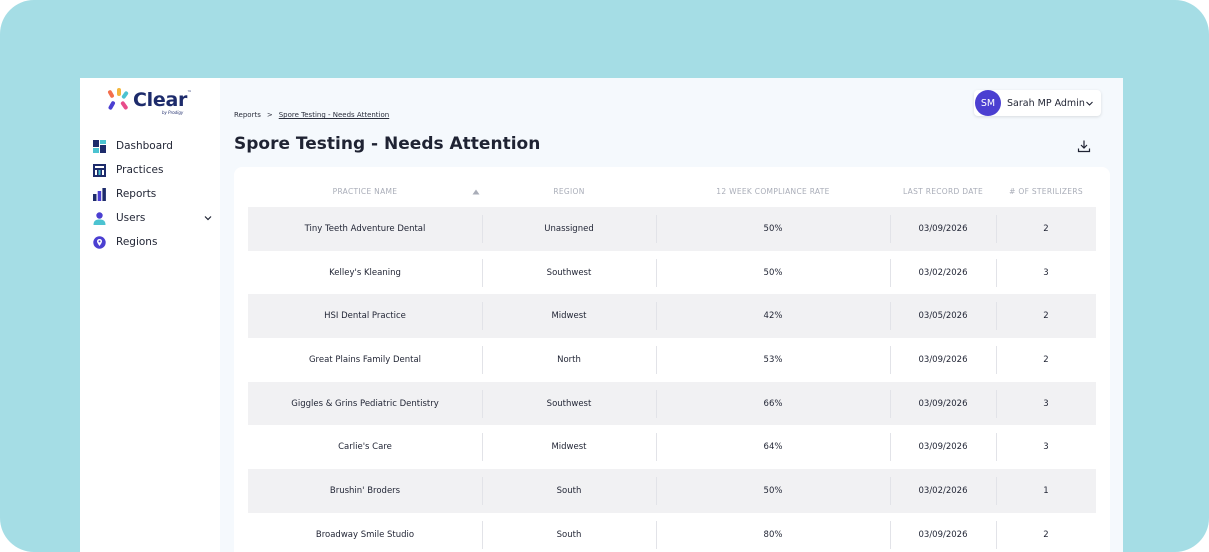  Describe the element at coordinates (773, 191) in the screenshot. I see `column-header-compliance-rate: 12 Week Compliance Rate` at that location.